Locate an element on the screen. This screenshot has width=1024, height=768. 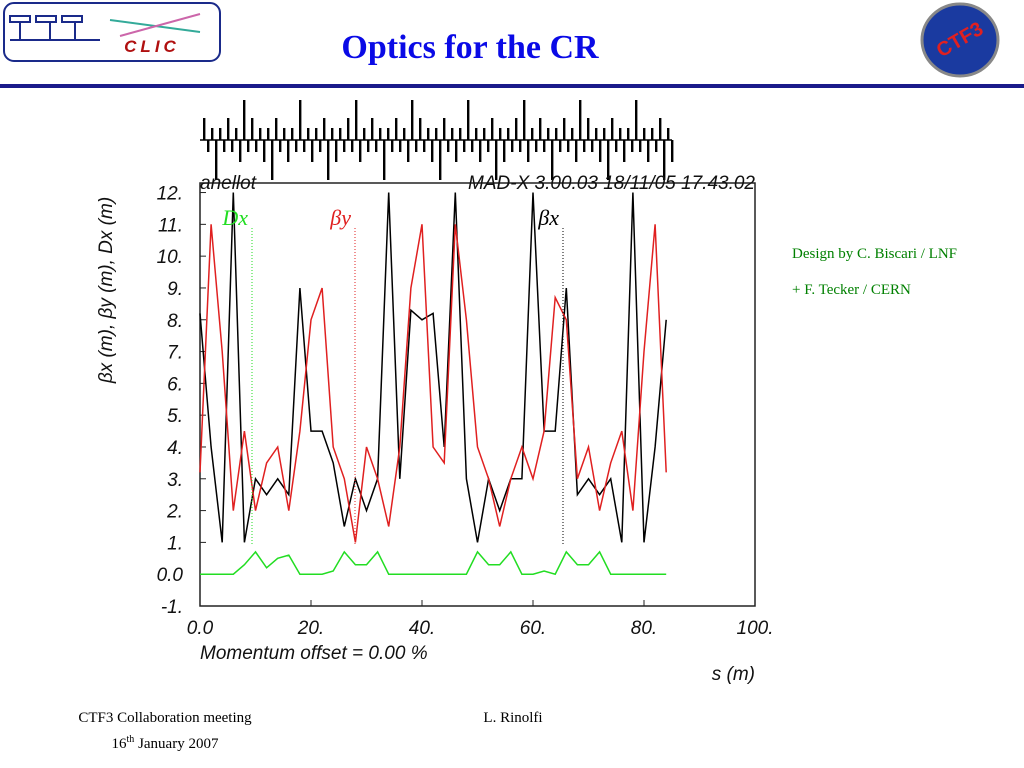
footer-date-sup: th is located at coordinates (131, 739).